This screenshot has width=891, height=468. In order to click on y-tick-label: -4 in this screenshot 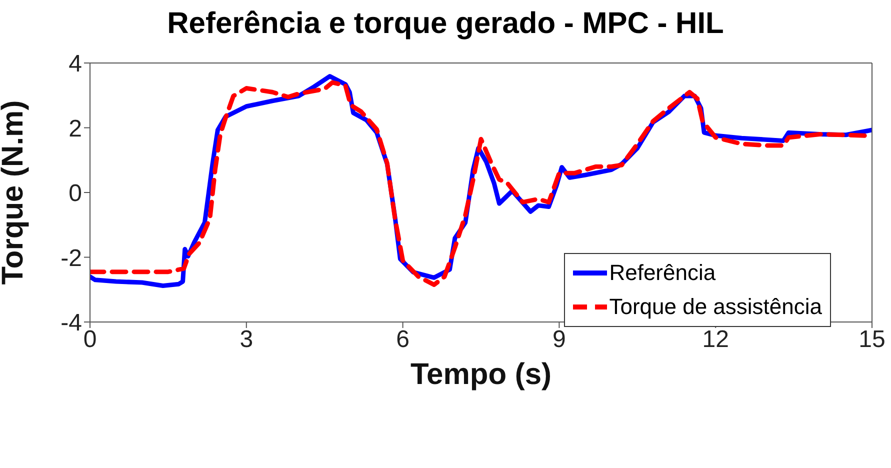, I will do `click(71, 323)`.